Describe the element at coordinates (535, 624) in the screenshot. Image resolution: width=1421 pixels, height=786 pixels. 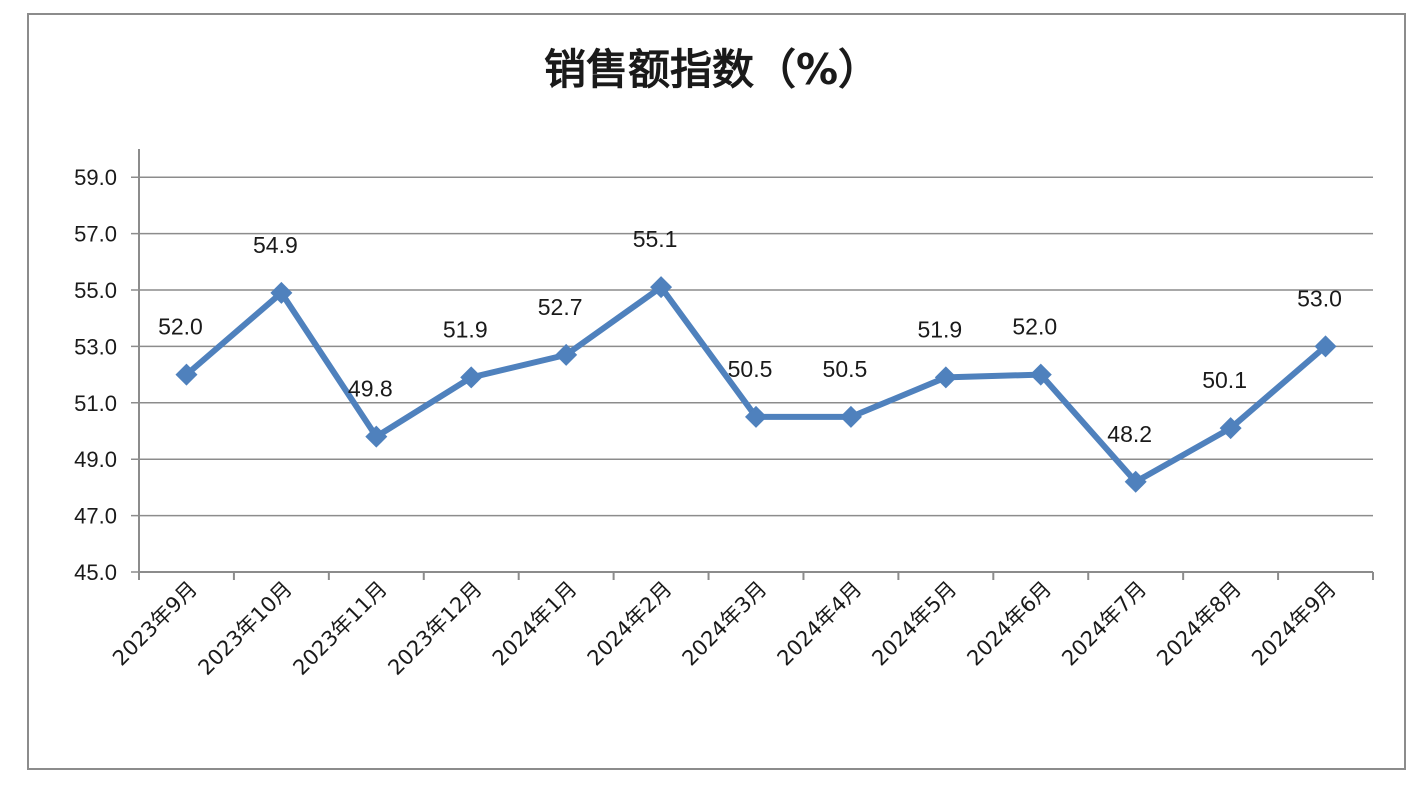
I see `x-tick-label: 2024年1月` at that location.